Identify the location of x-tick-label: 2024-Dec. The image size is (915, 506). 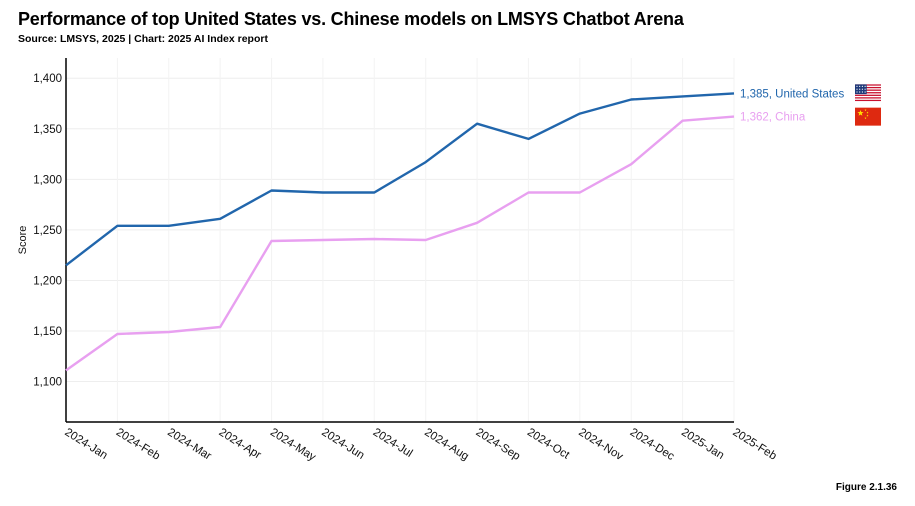
(652, 444).